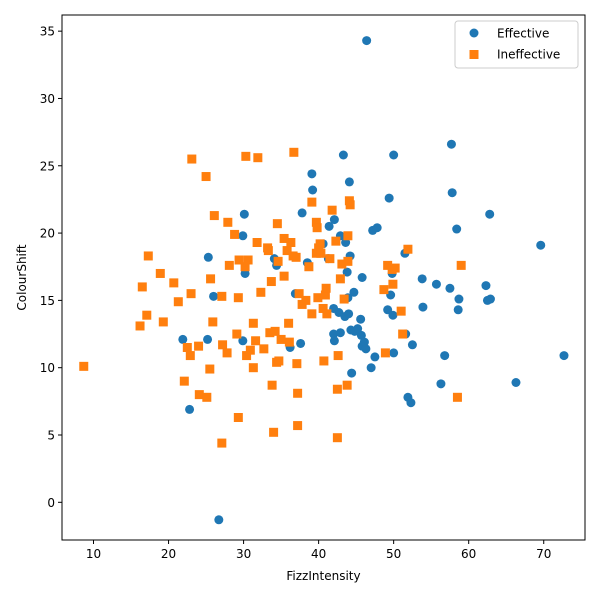 This screenshot has height=600, width=600. What do you see at coordinates (474, 54) in the screenshot?
I see `legend-marker-ineffective` at bounding box center [474, 54].